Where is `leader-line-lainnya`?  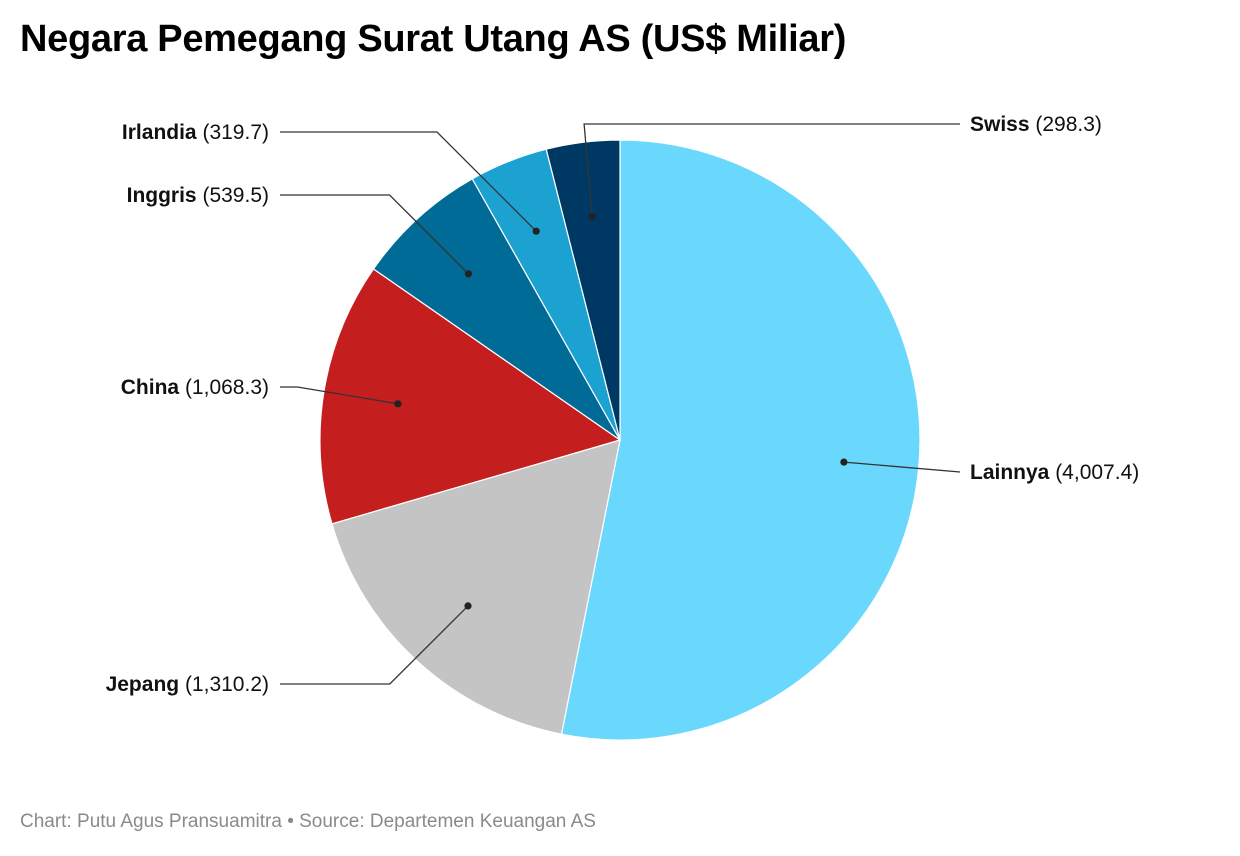 leader-line-lainnya is located at coordinates (902, 467).